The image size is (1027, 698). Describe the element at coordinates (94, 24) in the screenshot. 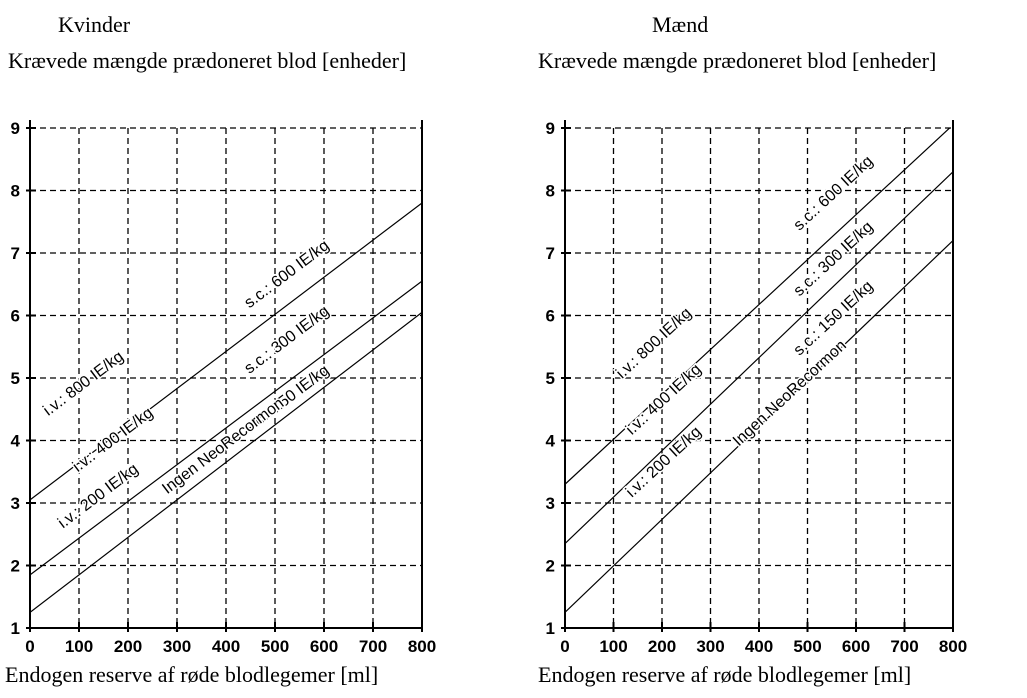

I see `chart-title: Kvinder` at that location.